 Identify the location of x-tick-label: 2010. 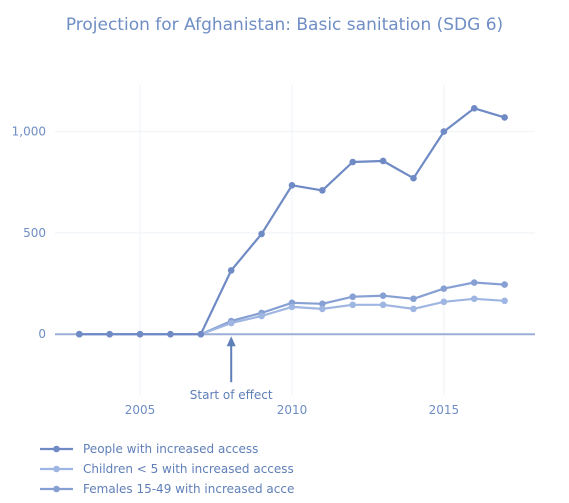
(292, 410).